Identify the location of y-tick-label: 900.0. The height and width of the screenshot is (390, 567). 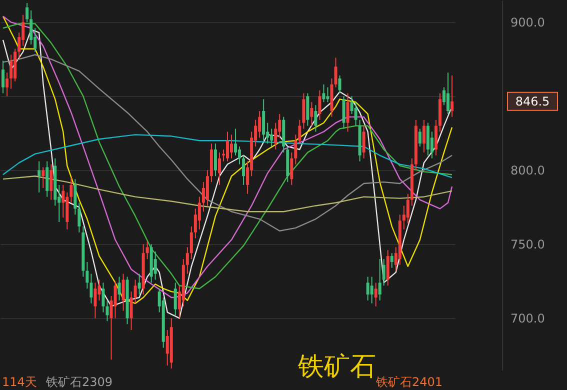
(527, 23).